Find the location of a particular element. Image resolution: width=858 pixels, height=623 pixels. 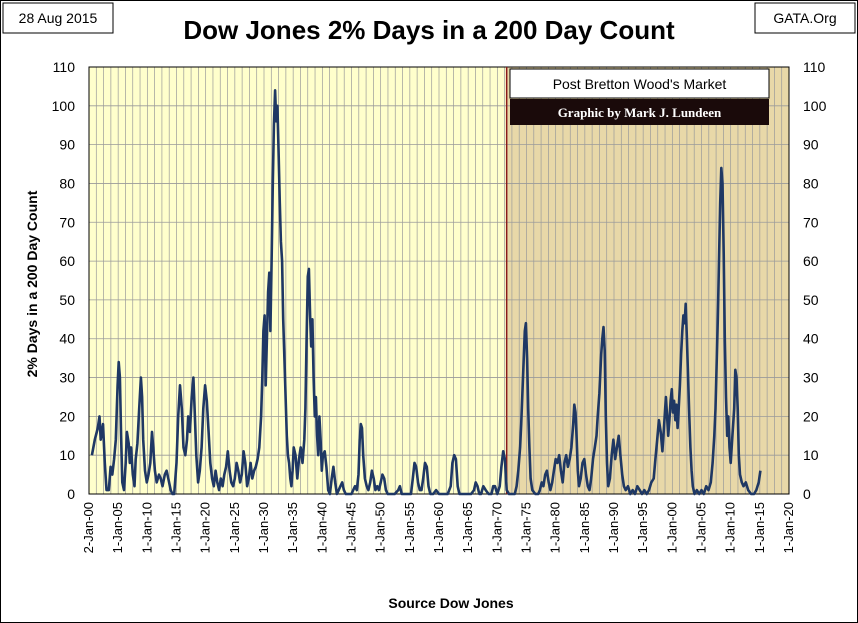

x-axis-label: Source Dow Jones is located at coordinates (450, 603).